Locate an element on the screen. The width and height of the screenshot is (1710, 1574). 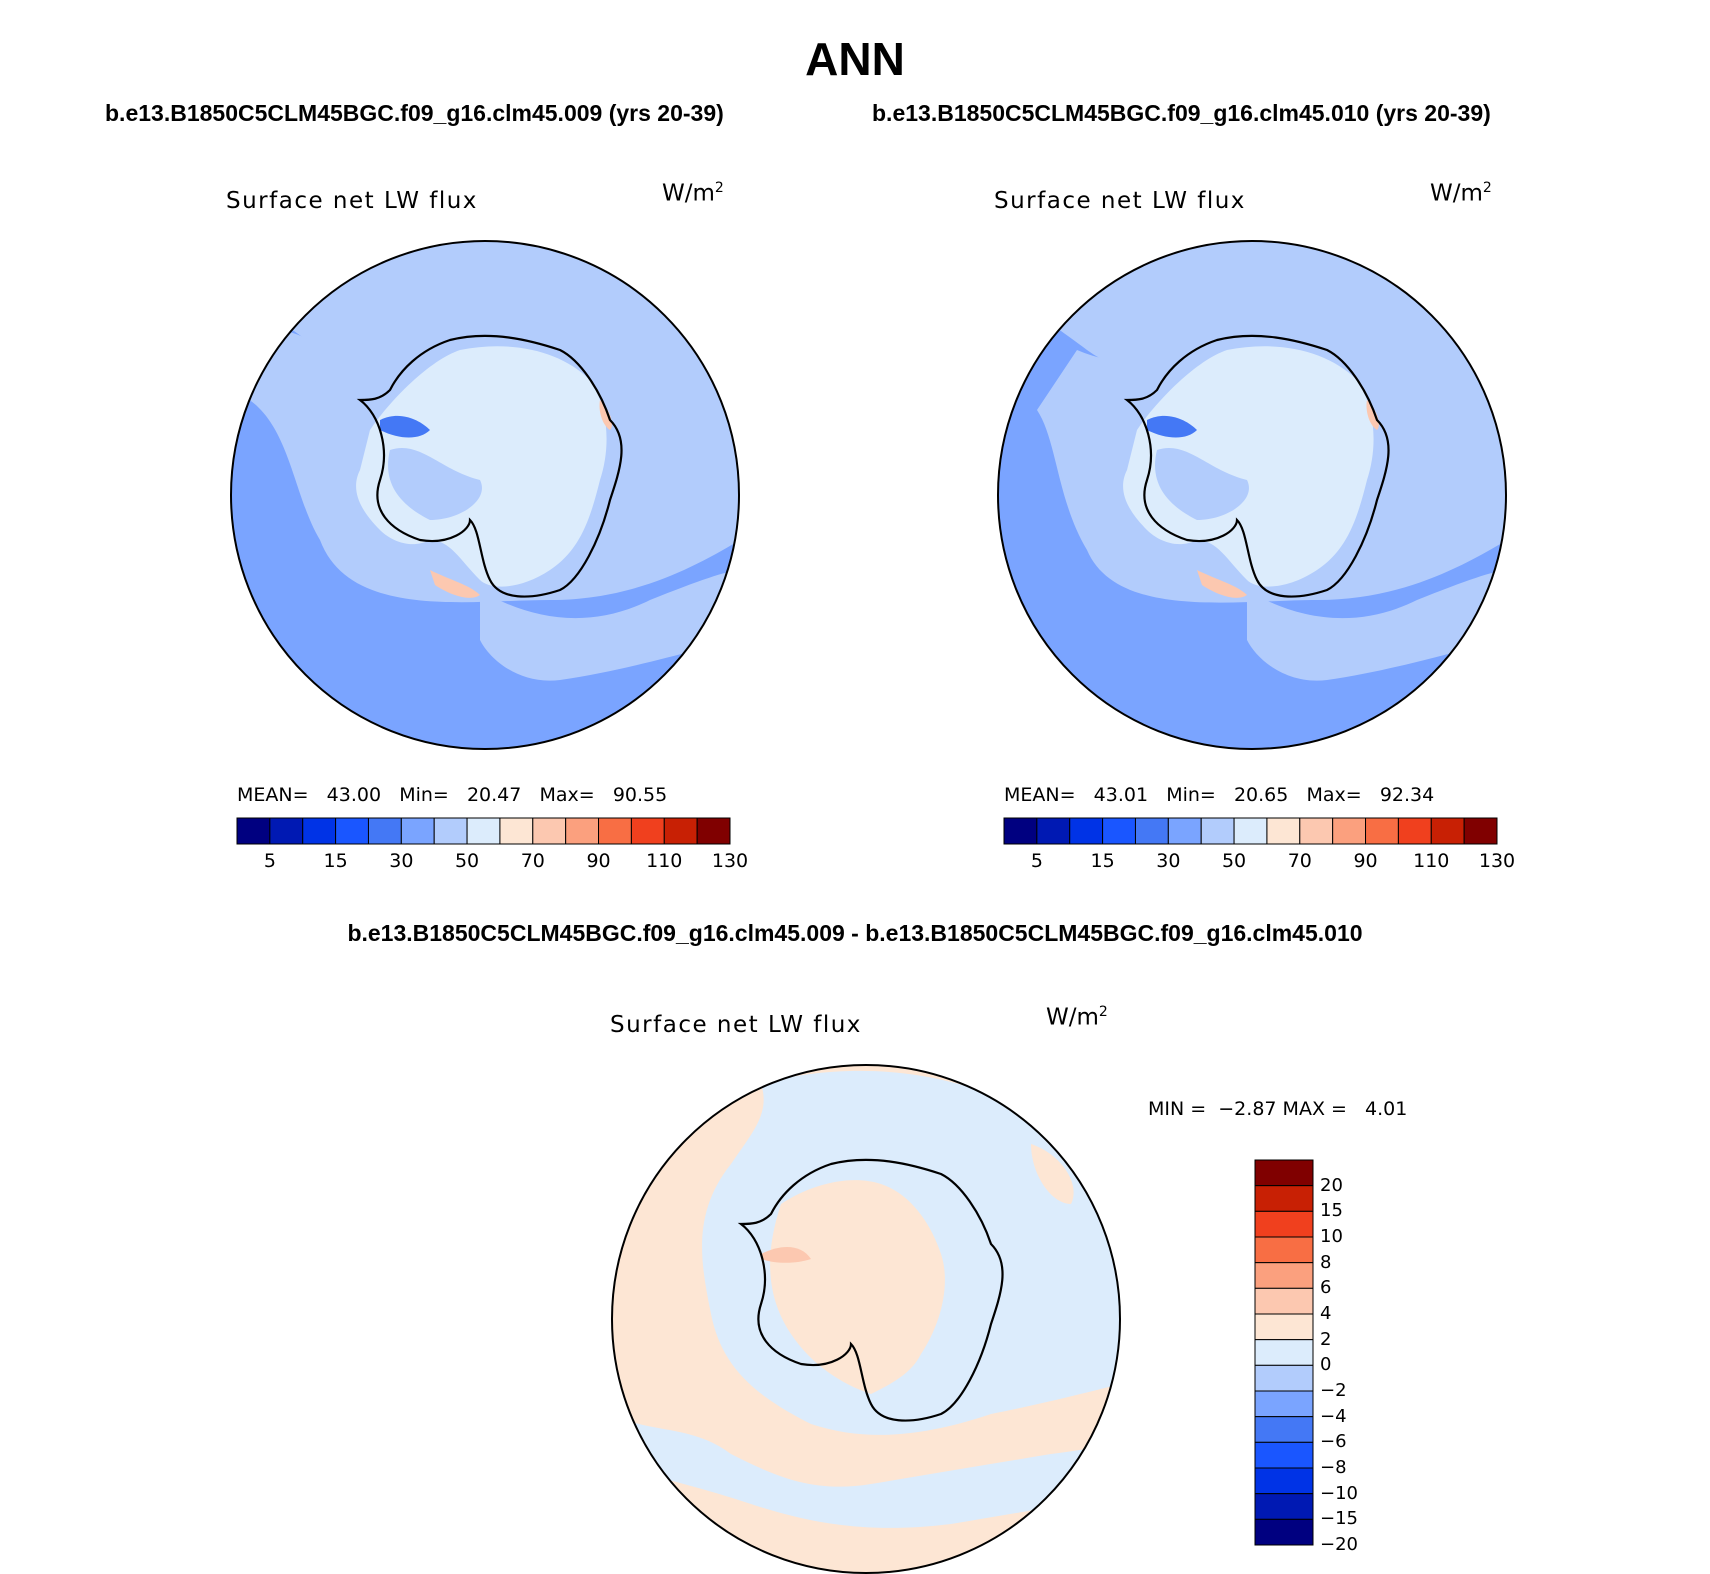
diff-variable-label: Surface net LW flux is located at coordinates (736, 1025).